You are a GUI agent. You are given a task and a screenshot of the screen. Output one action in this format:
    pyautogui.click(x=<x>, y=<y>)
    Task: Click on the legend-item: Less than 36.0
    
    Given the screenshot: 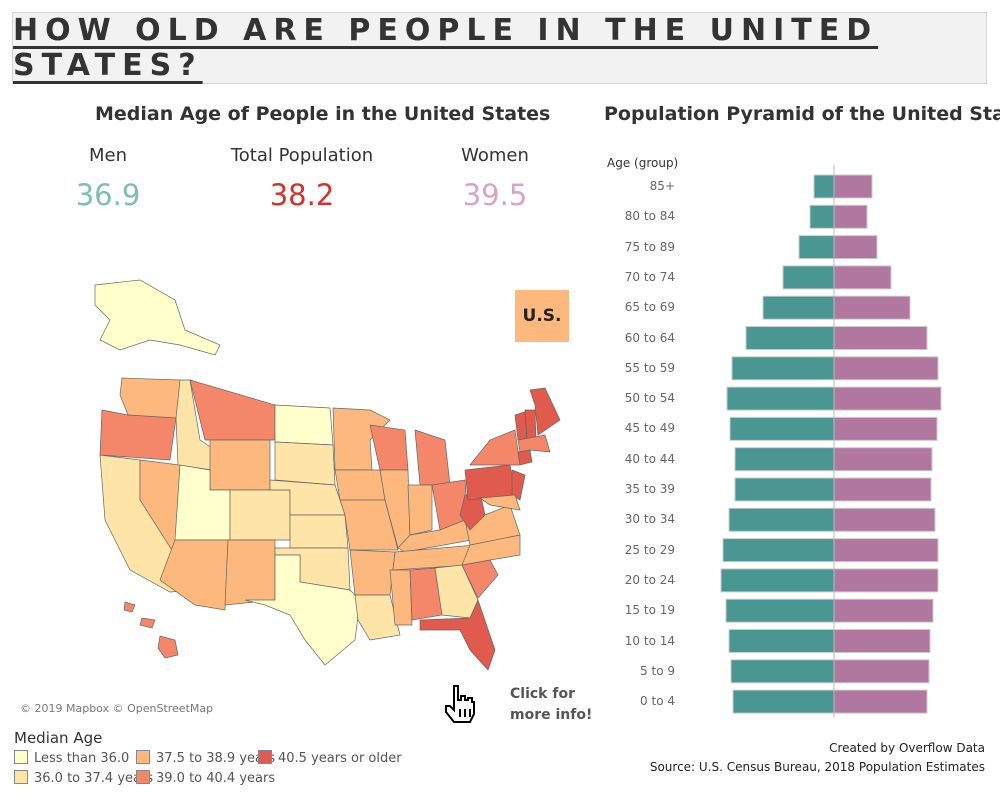 What is the action you would take?
    pyautogui.click(x=71, y=758)
    